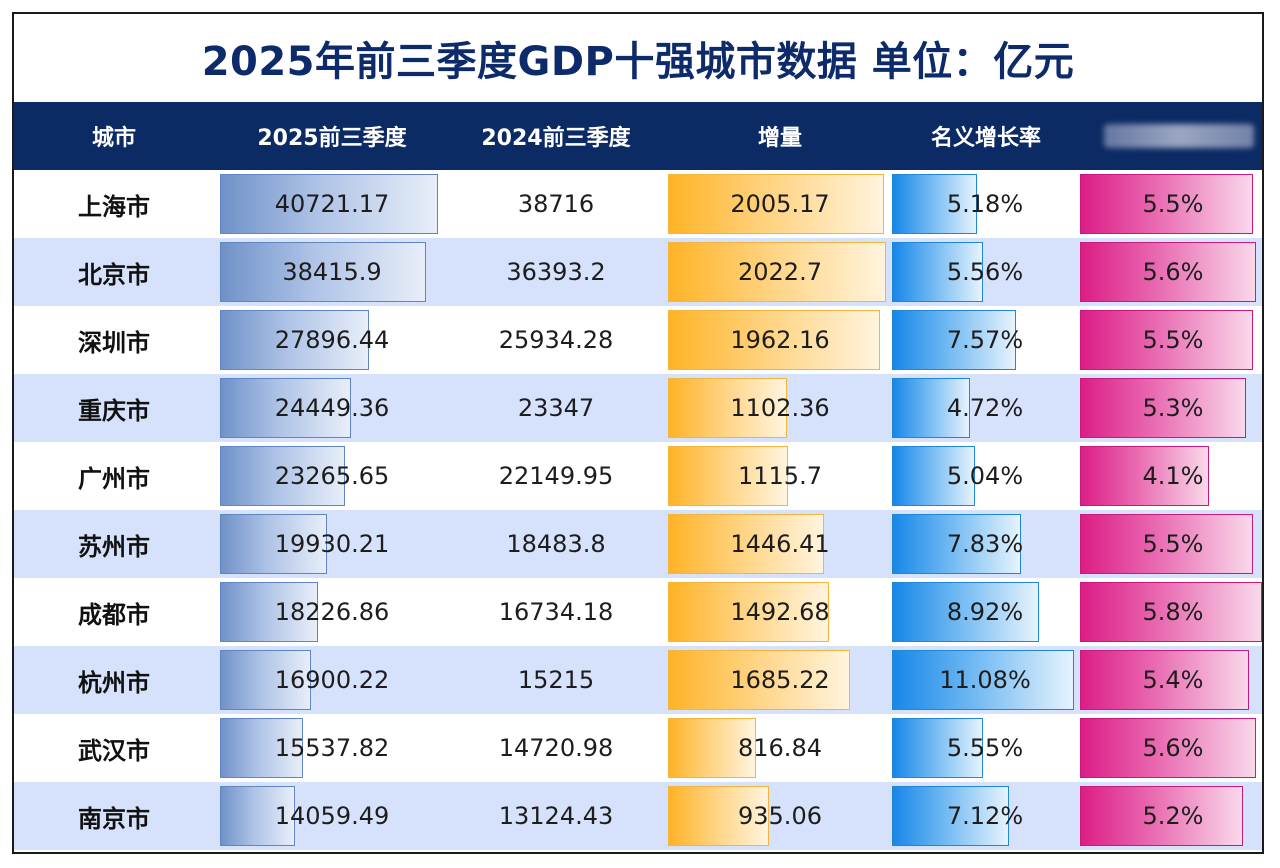 The image size is (1280, 868). What do you see at coordinates (638, 136) in the screenshot?
I see `table-header: 城市 2025前三季度 2024前三季度 增量 名义增长率` at bounding box center [638, 136].